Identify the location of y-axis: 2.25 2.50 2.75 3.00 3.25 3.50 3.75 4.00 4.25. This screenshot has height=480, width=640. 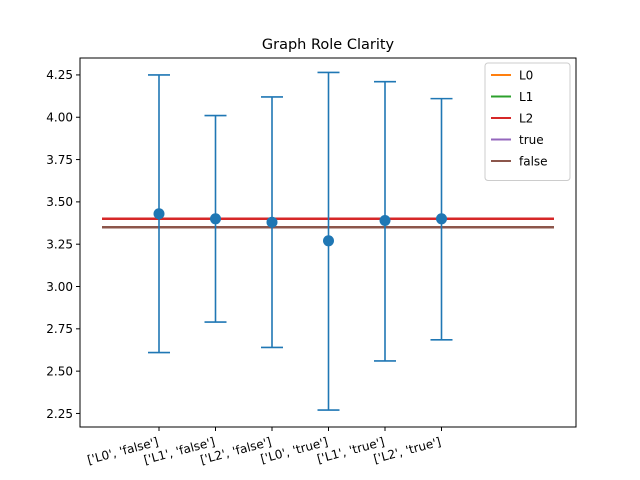
(63, 244).